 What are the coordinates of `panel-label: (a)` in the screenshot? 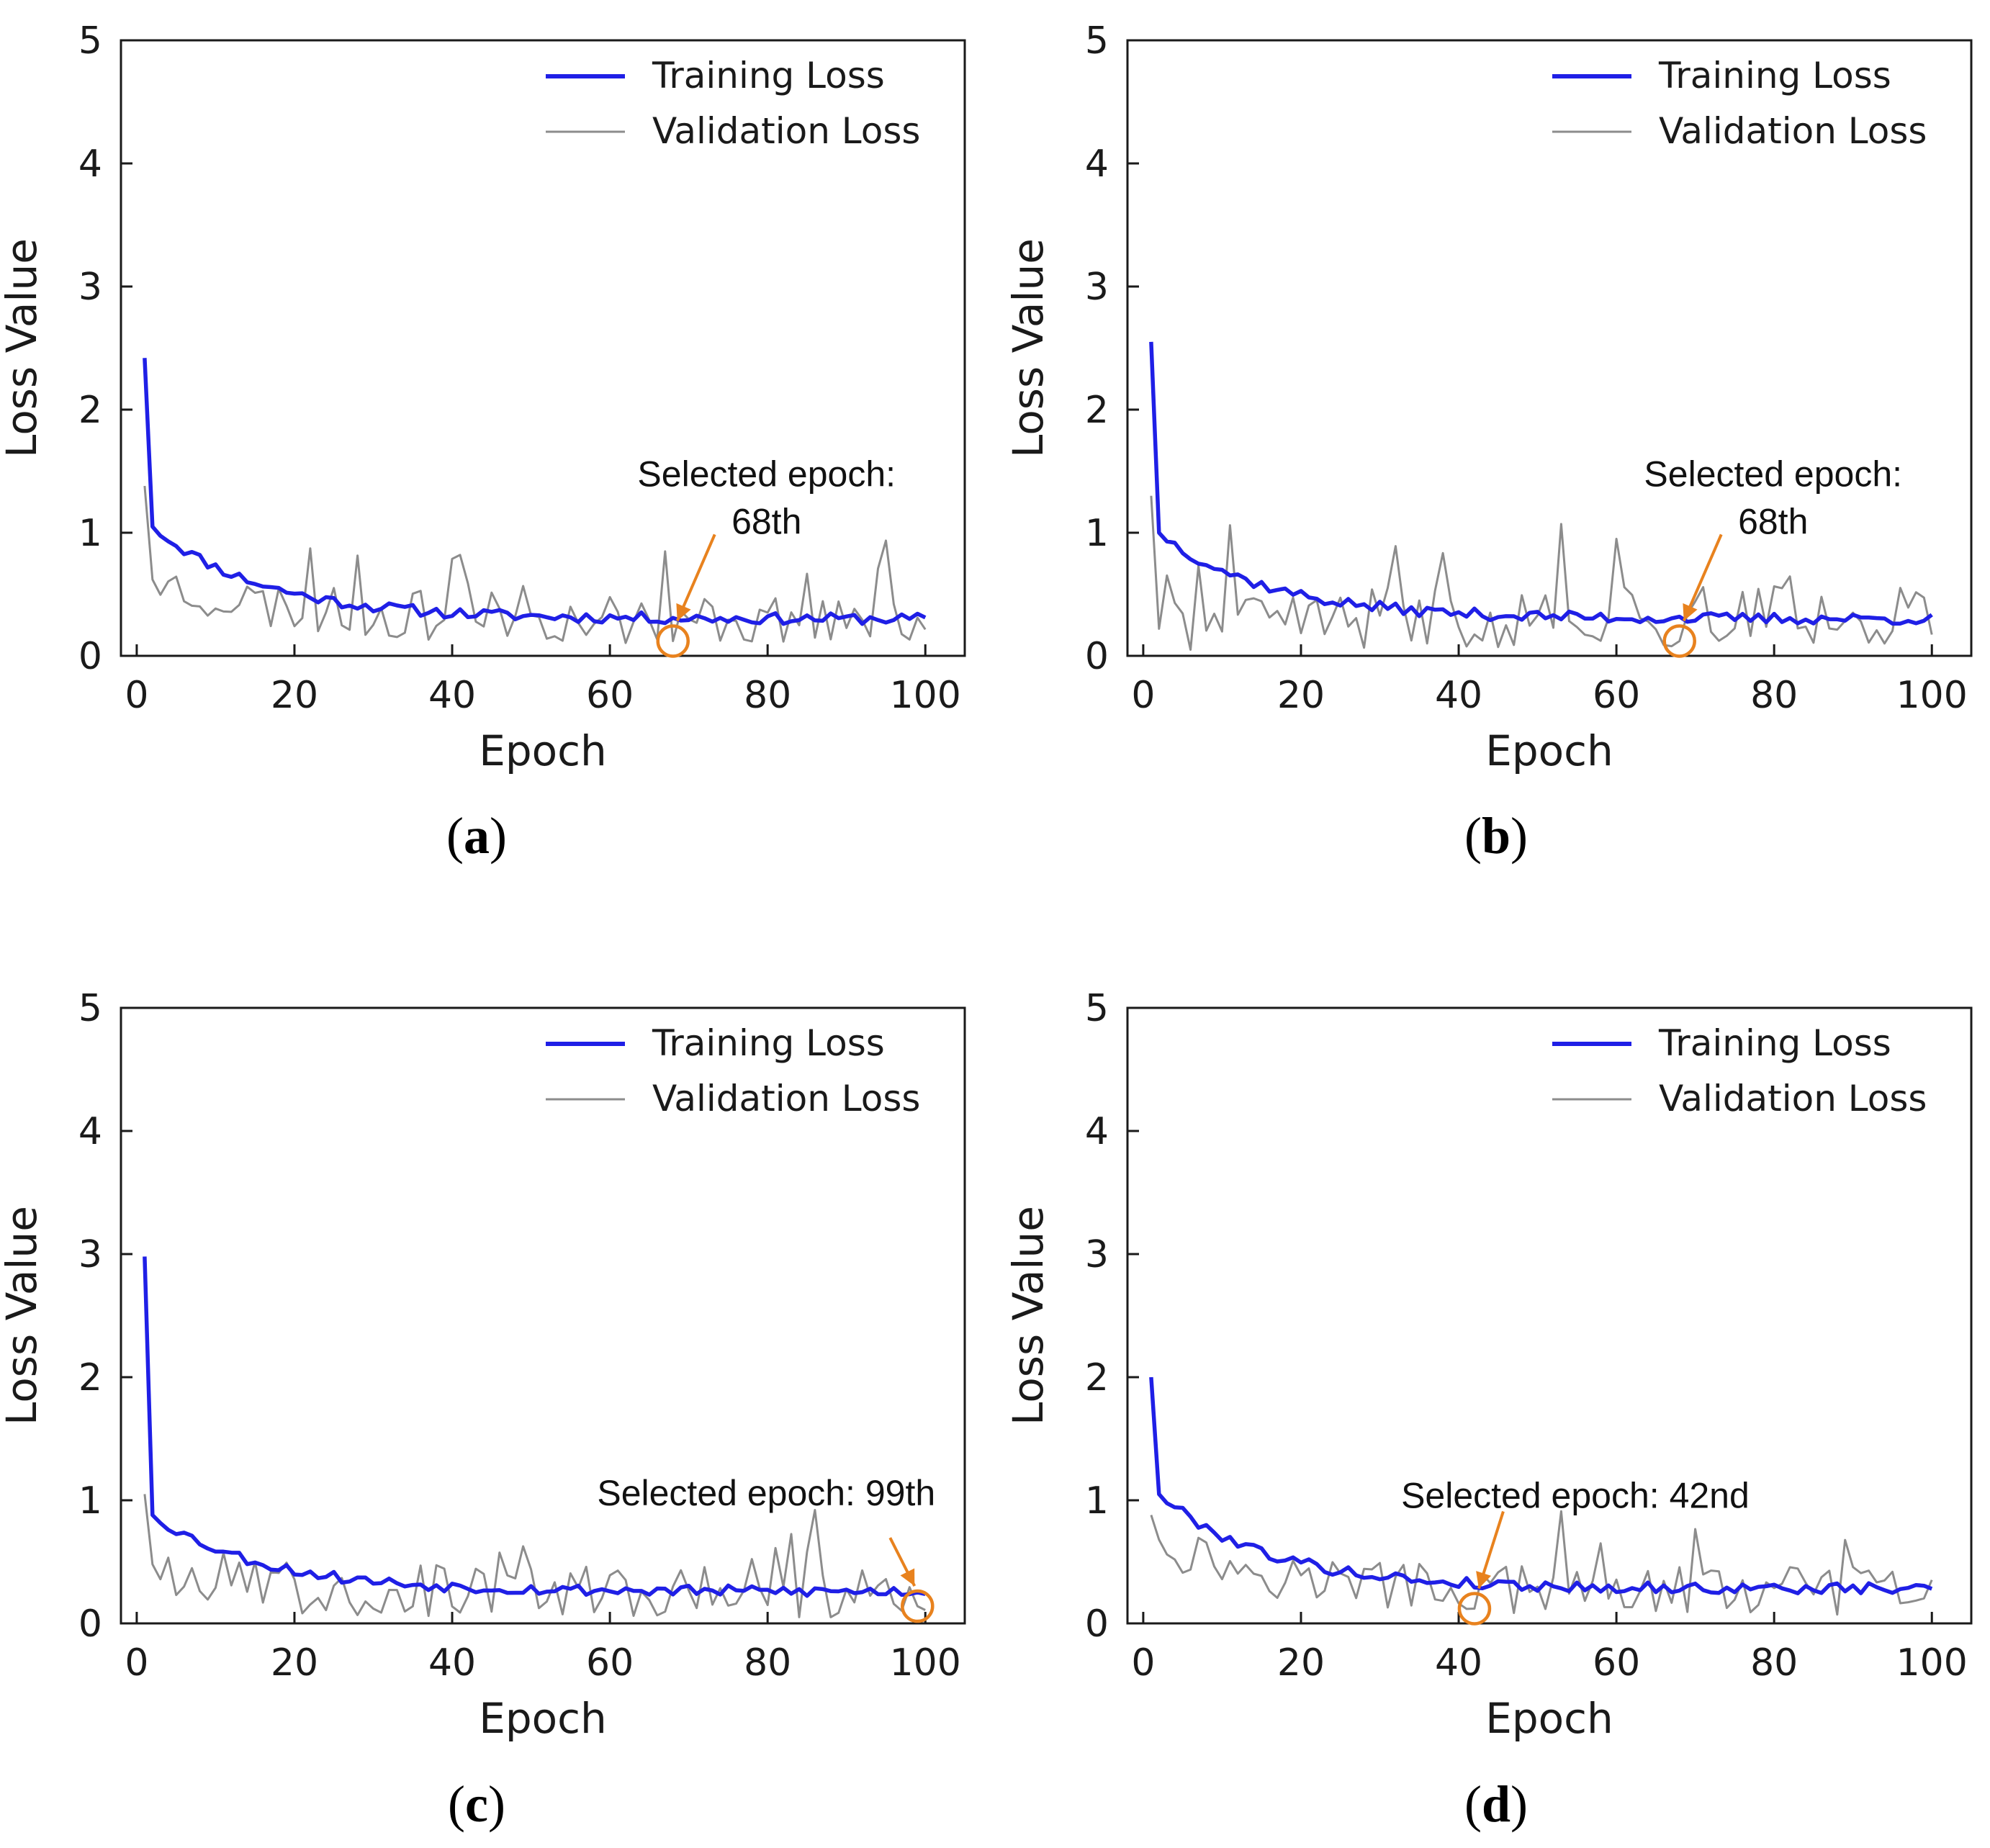 It's located at (476, 836).